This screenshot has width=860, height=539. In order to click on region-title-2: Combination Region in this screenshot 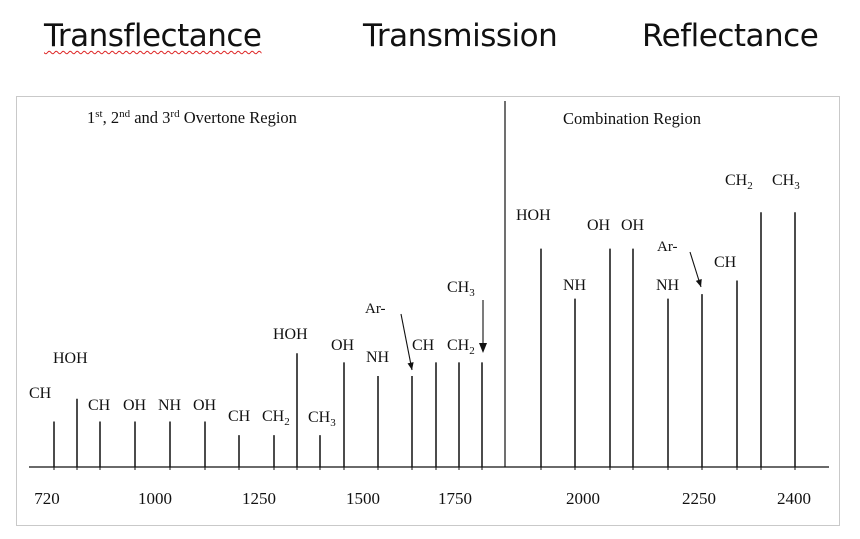, I will do `click(632, 118)`.